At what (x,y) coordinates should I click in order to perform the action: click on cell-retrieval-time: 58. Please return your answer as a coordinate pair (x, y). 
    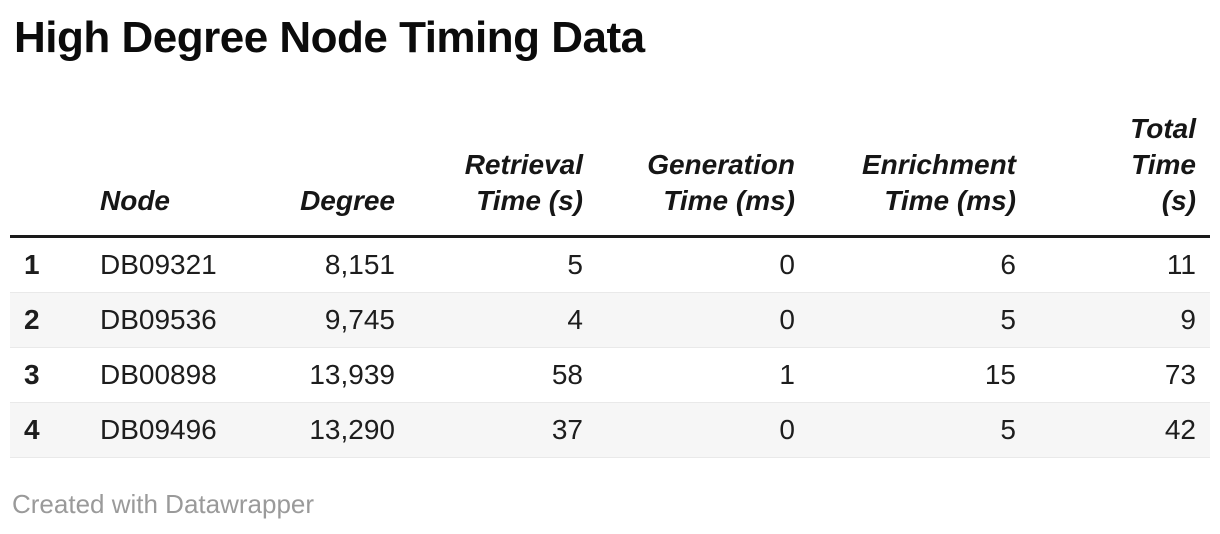
    Looking at the image, I should click on (503, 375).